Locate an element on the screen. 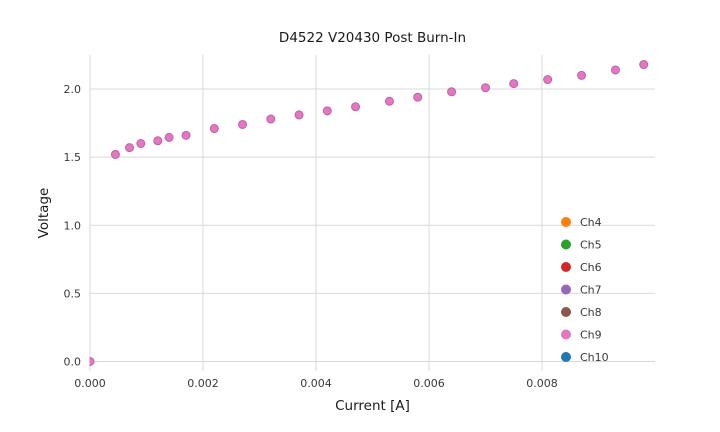 This screenshot has height=432, width=720. legend-item-Ch7: Ch7 is located at coordinates (581, 290).